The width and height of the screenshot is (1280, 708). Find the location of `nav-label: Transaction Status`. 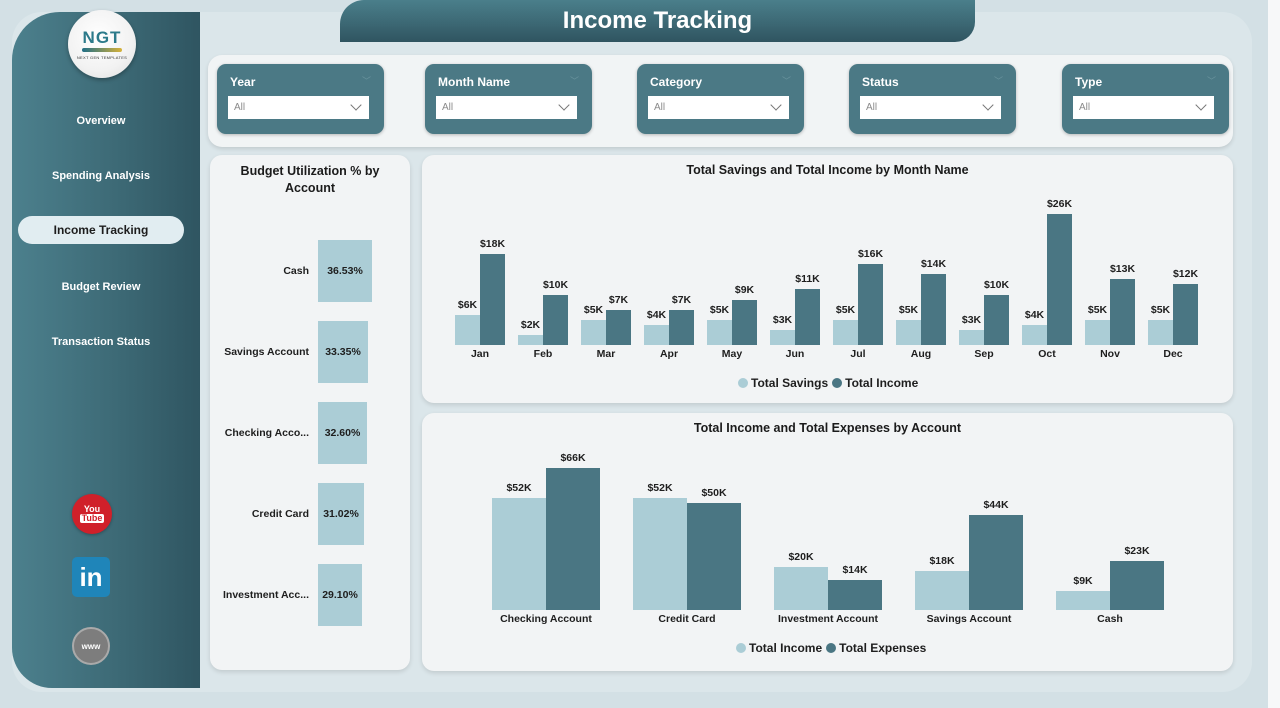

nav-label: Transaction Status is located at coordinates (101, 342).